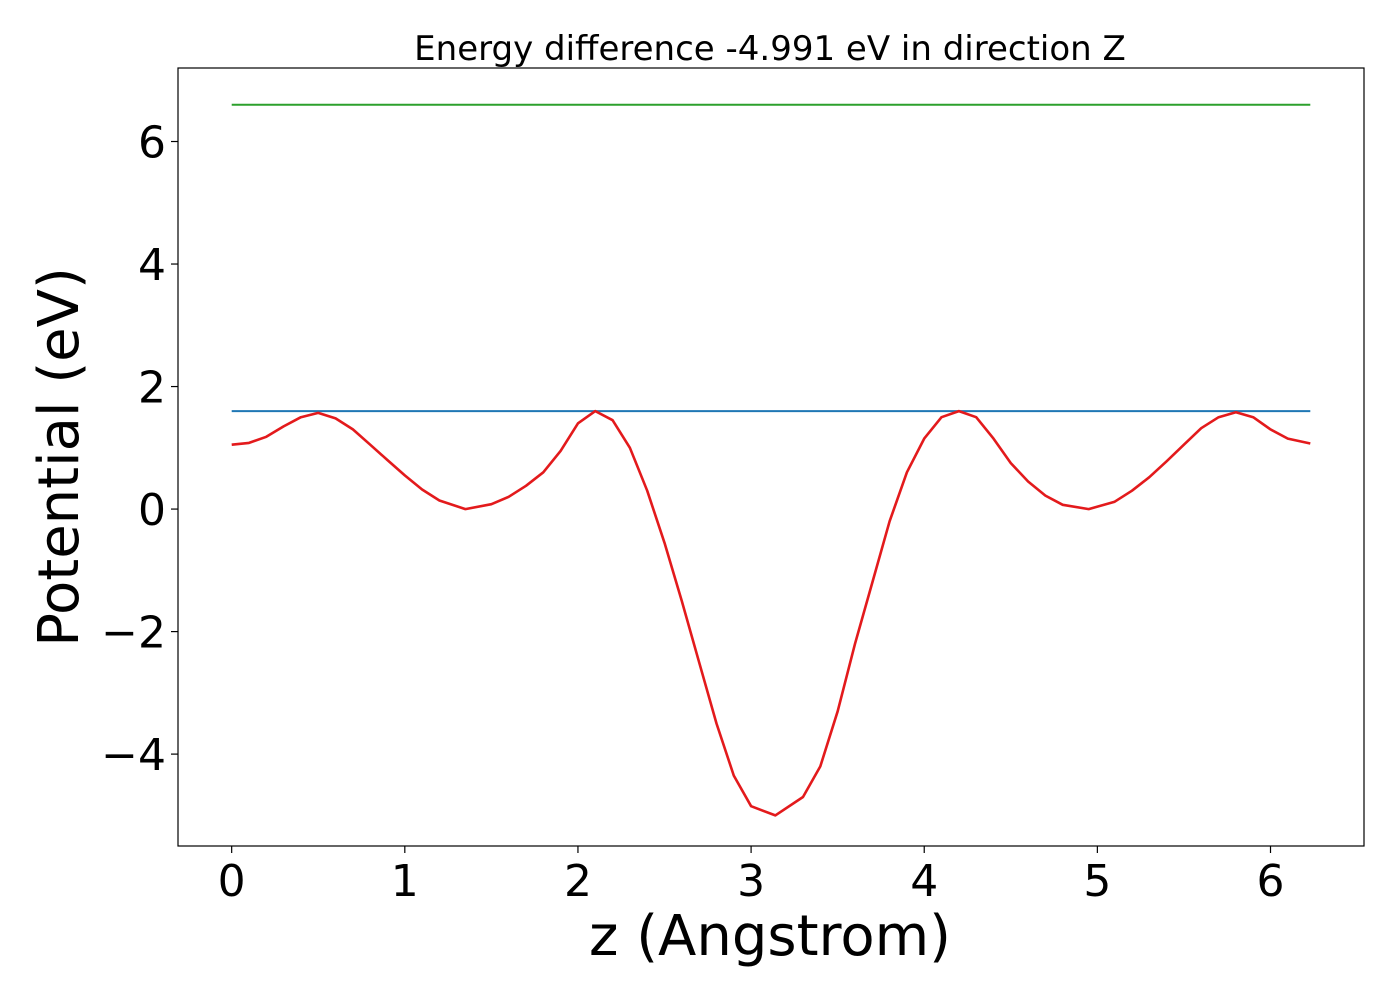 This screenshot has height=1000, width=1400. I want to click on x-tick-label: 2, so click(578, 881).